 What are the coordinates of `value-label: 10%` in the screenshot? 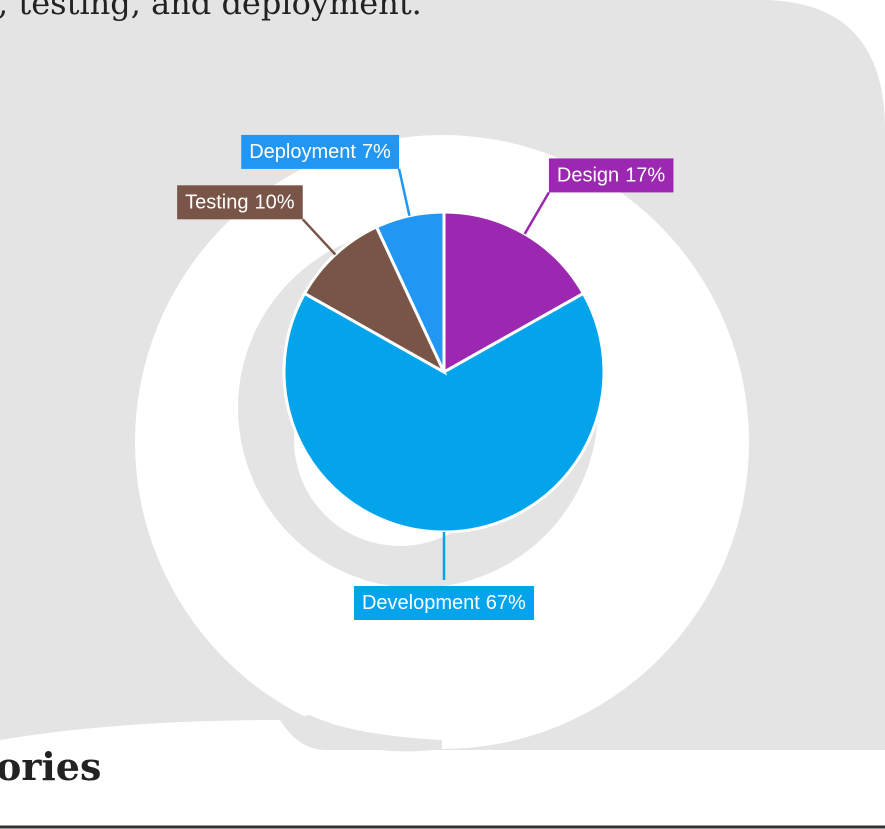 It's located at (275, 203).